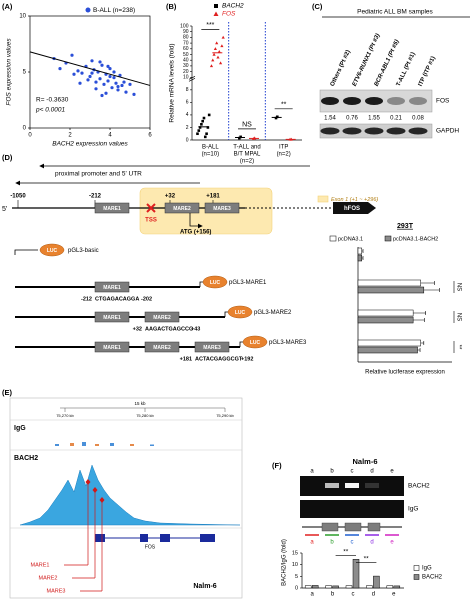  Describe the element at coordinates (333, 595) in the screenshot. I see `x-tick-label: b` at that location.